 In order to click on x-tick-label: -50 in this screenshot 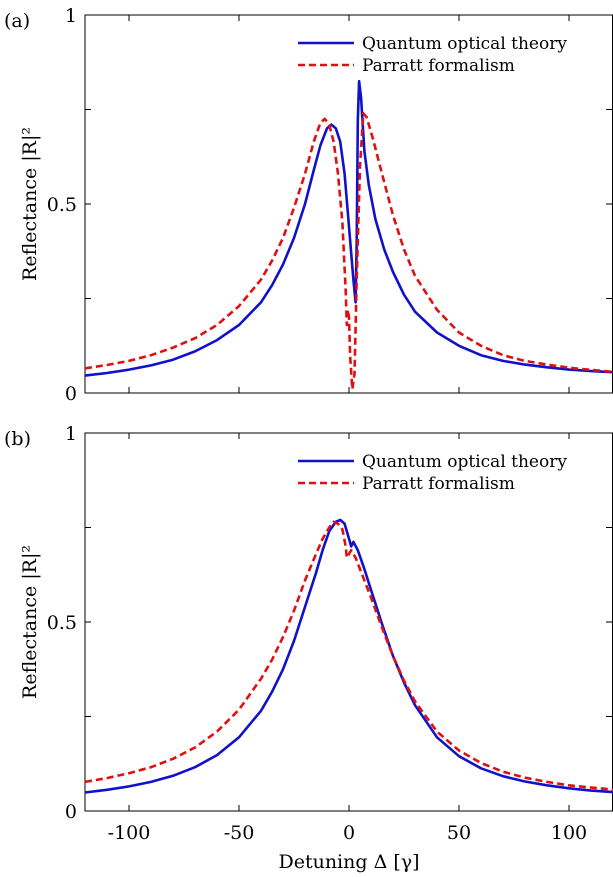, I will do `click(239, 833)`.